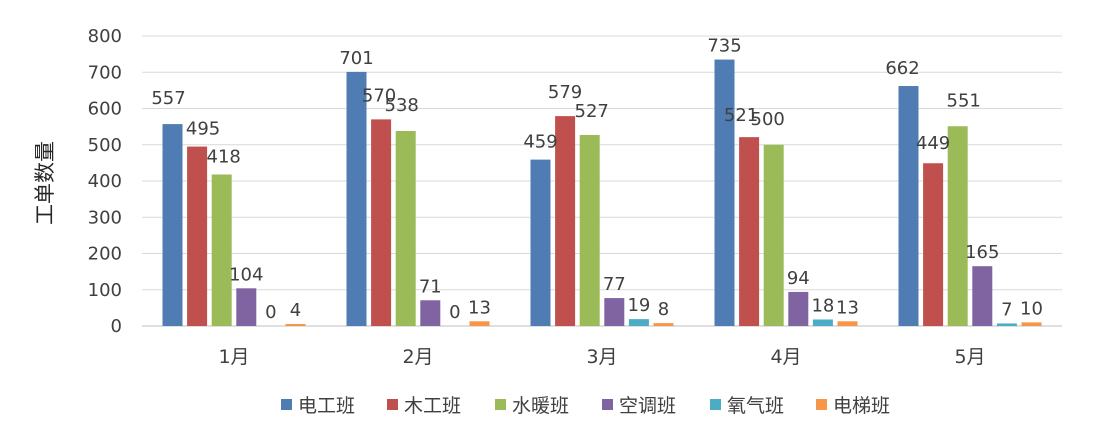  I want to click on legend-label: 水暖班, so click(540, 406).